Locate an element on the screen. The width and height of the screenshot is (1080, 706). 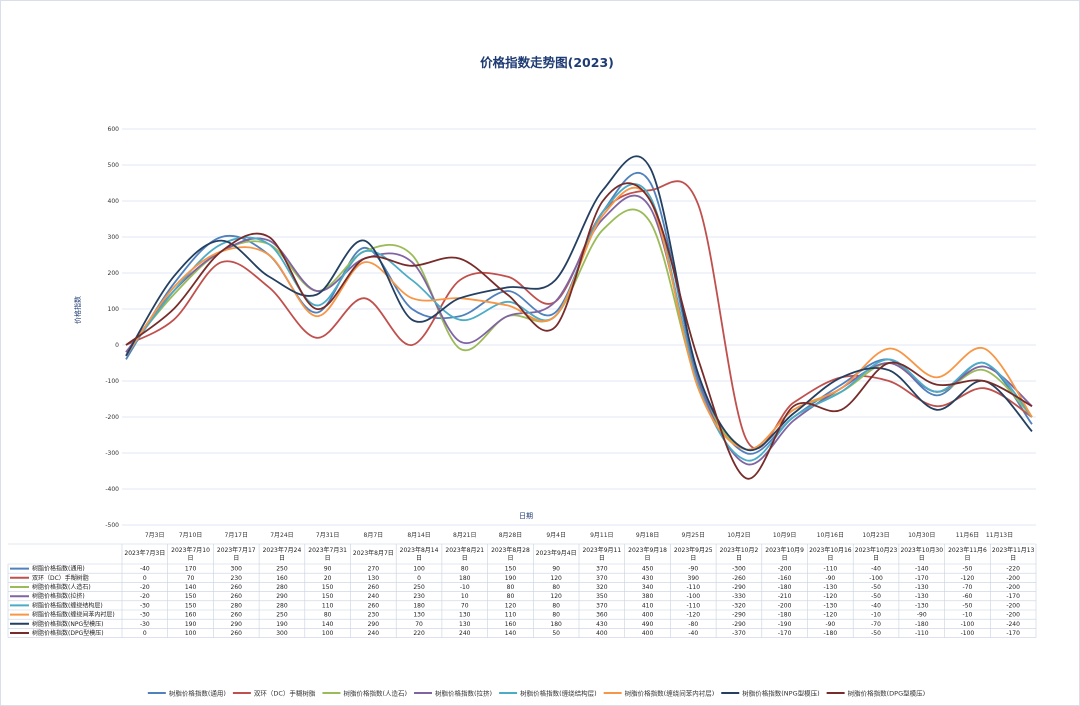
table-value-cell: -70 is located at coordinates (968, 587).